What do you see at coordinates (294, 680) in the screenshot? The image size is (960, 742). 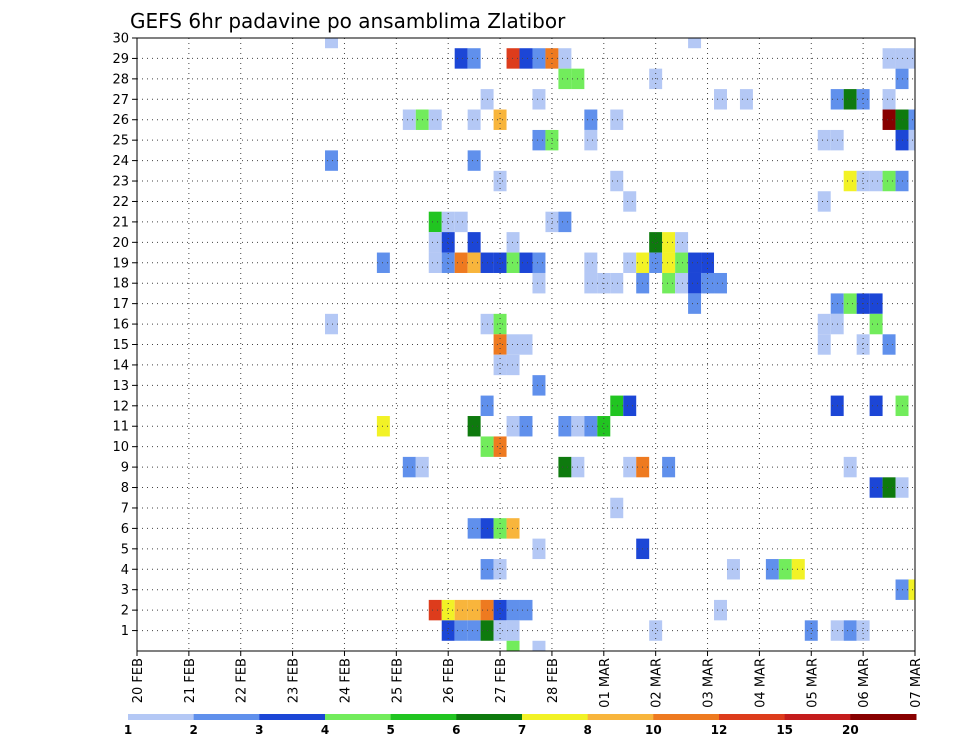 I see `x-tick-label: 23 FEB` at bounding box center [294, 680].